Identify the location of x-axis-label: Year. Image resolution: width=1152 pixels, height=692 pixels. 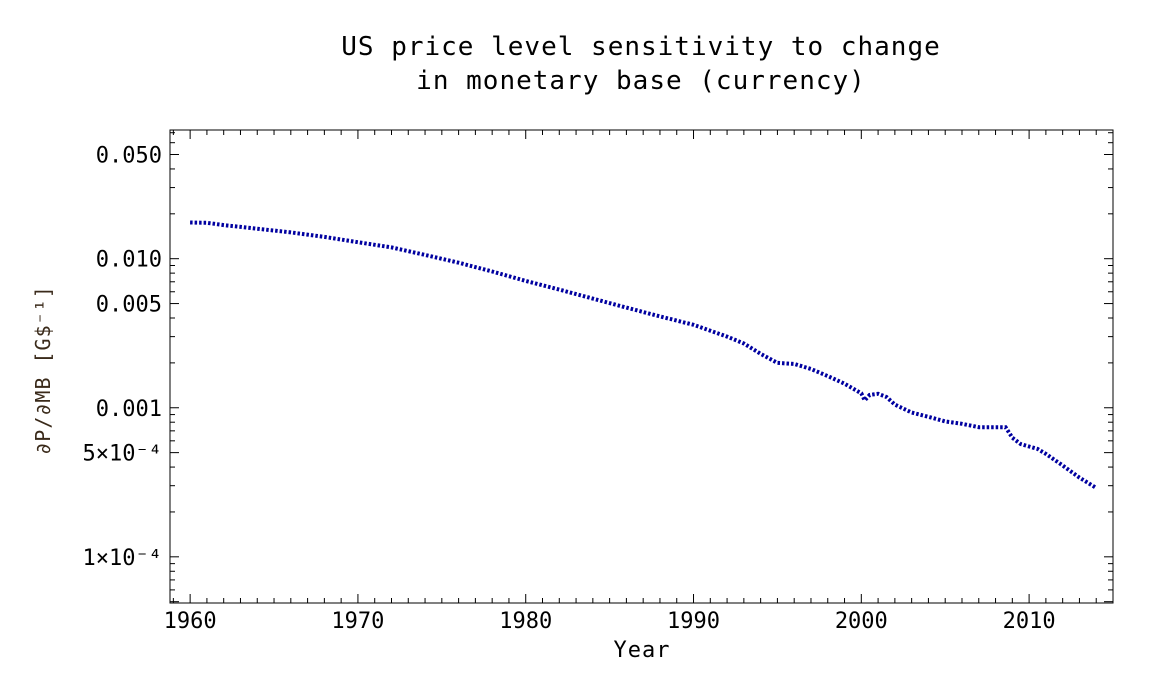
(642, 650).